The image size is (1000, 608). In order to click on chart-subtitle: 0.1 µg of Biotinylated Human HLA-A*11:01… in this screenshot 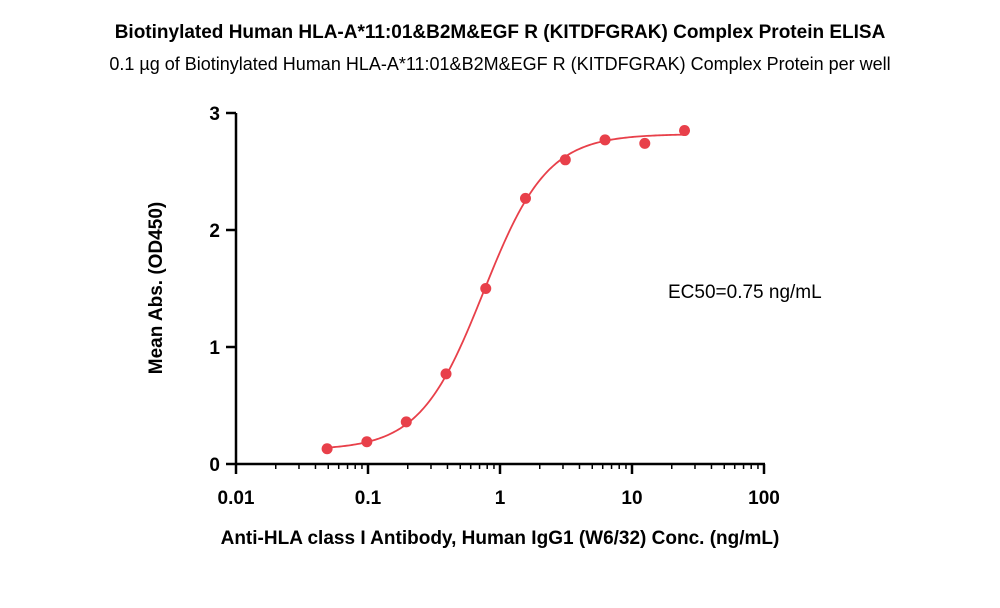, I will do `click(500, 64)`.